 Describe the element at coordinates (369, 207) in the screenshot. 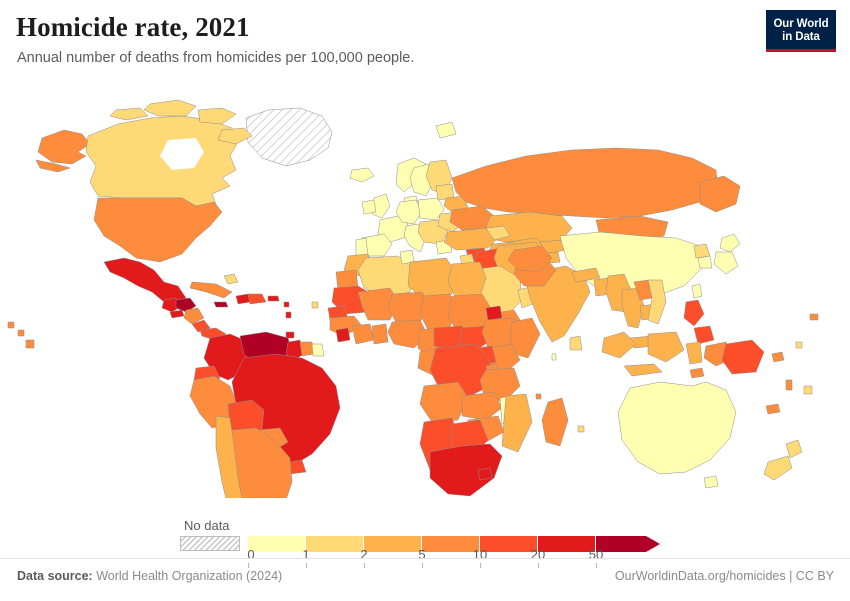

I see `country-ireland` at that location.